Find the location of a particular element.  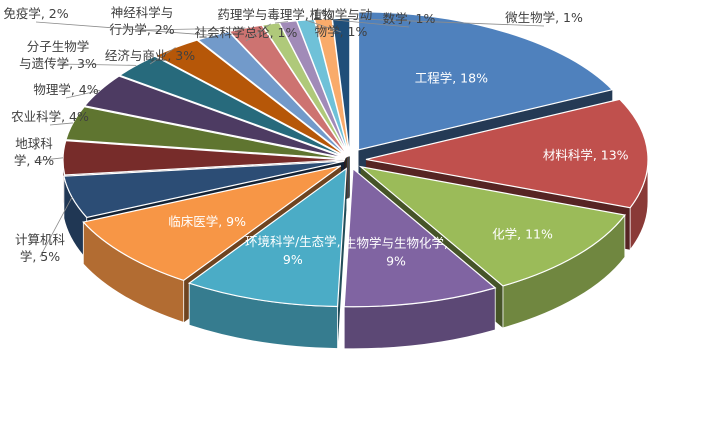

slice-13-leader-line is located at coordinates (124, 28).